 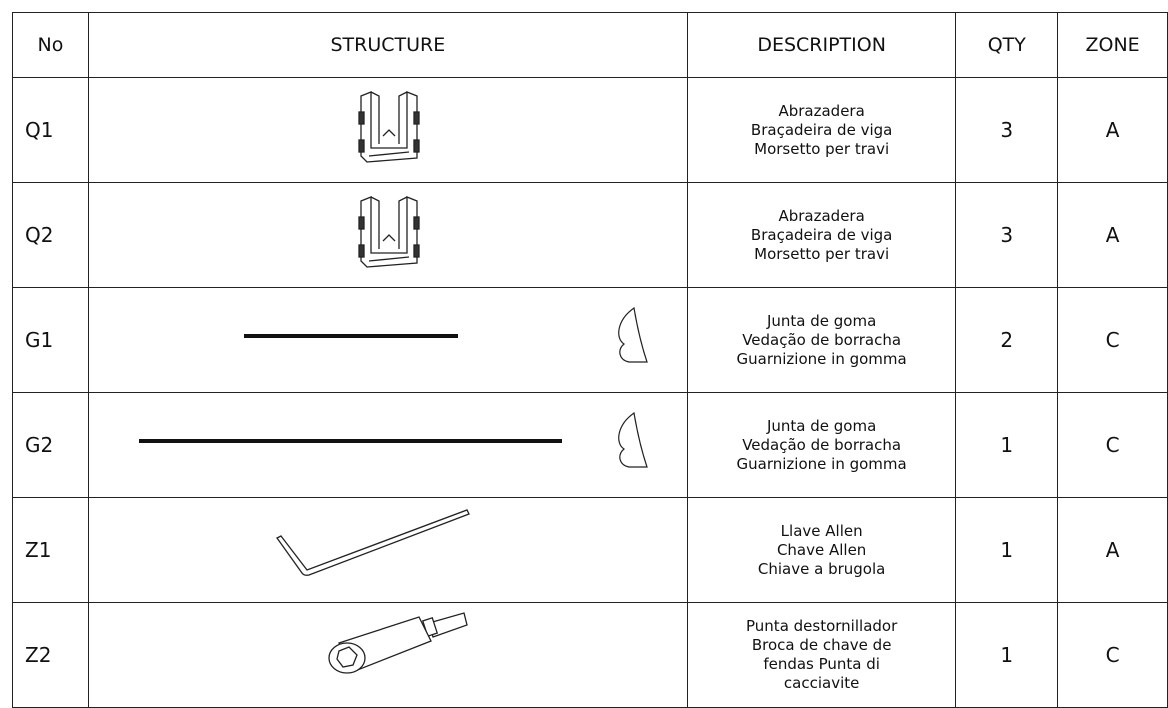 I want to click on description-line: Llave Allen, so click(x=821, y=530).